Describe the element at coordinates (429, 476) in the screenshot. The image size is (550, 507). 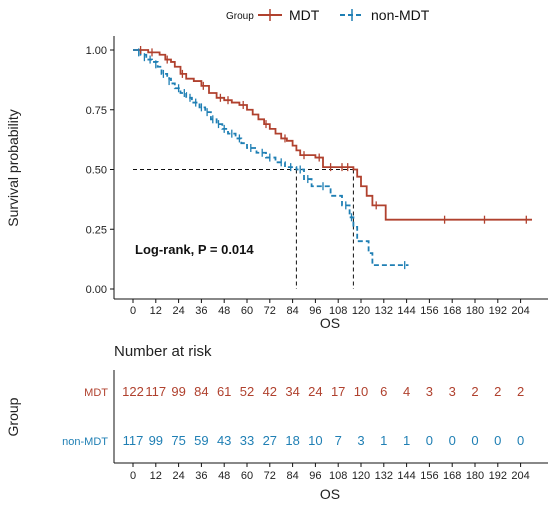
I see `risk-x-tick-label: 156` at that location.